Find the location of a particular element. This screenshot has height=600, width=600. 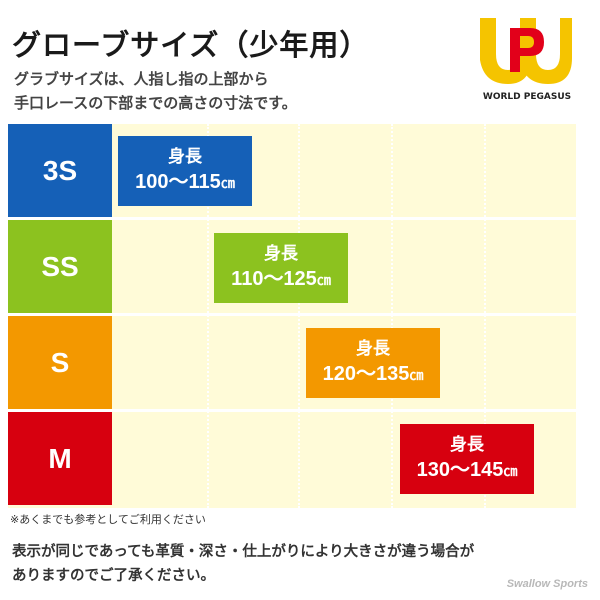

height-badge-ss: 身長 110～125㎝ is located at coordinates (281, 268).